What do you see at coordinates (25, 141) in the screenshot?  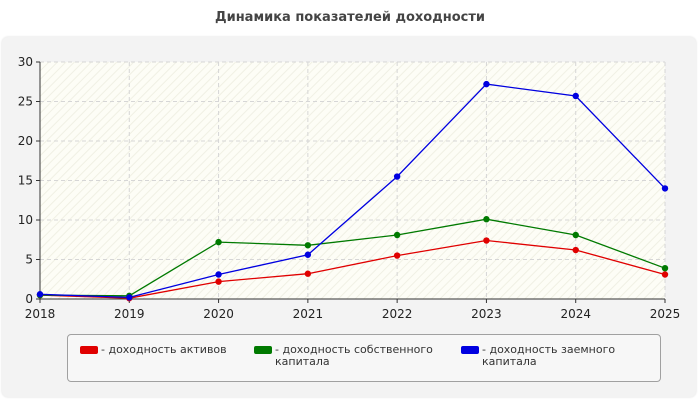 I see `y-tick-label: 20` at bounding box center [25, 141].